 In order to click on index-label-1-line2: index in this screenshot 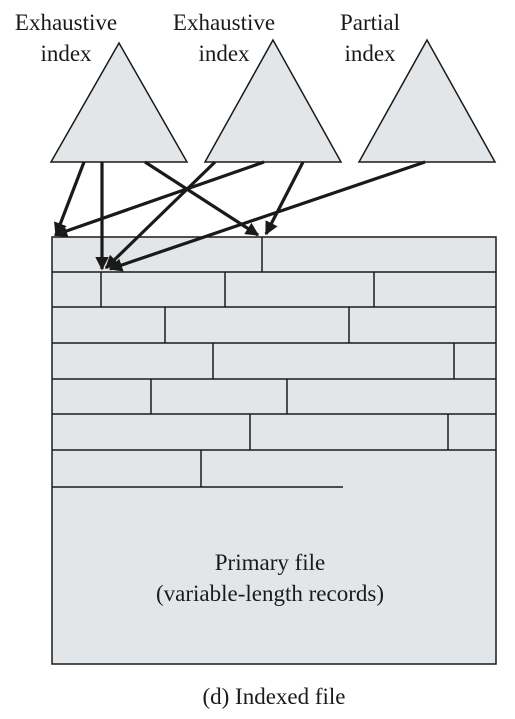, I will do `click(66, 53)`.